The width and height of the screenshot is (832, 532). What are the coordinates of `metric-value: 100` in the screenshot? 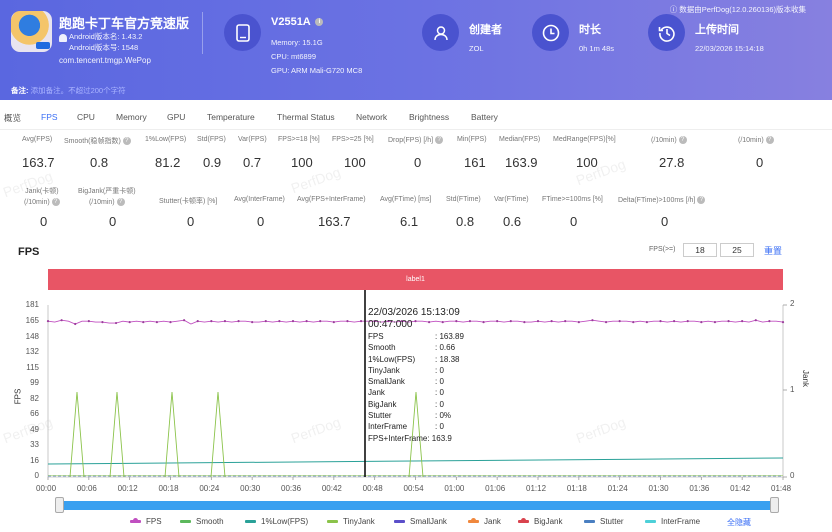 It's located at (355, 162).